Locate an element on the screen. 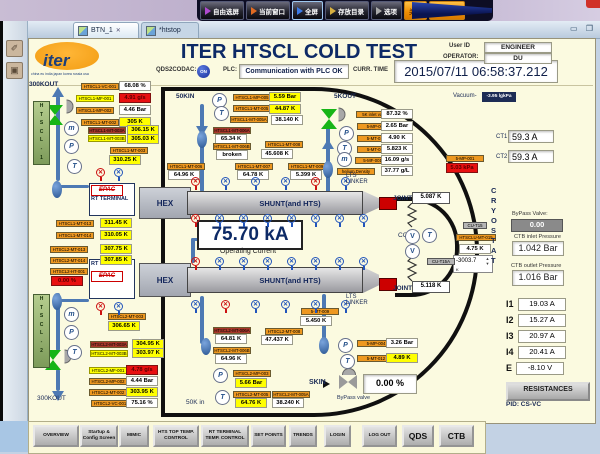 The width and height of the screenshot is (600, 454). rail-tool-icon: ▣ is located at coordinates (14, 70).